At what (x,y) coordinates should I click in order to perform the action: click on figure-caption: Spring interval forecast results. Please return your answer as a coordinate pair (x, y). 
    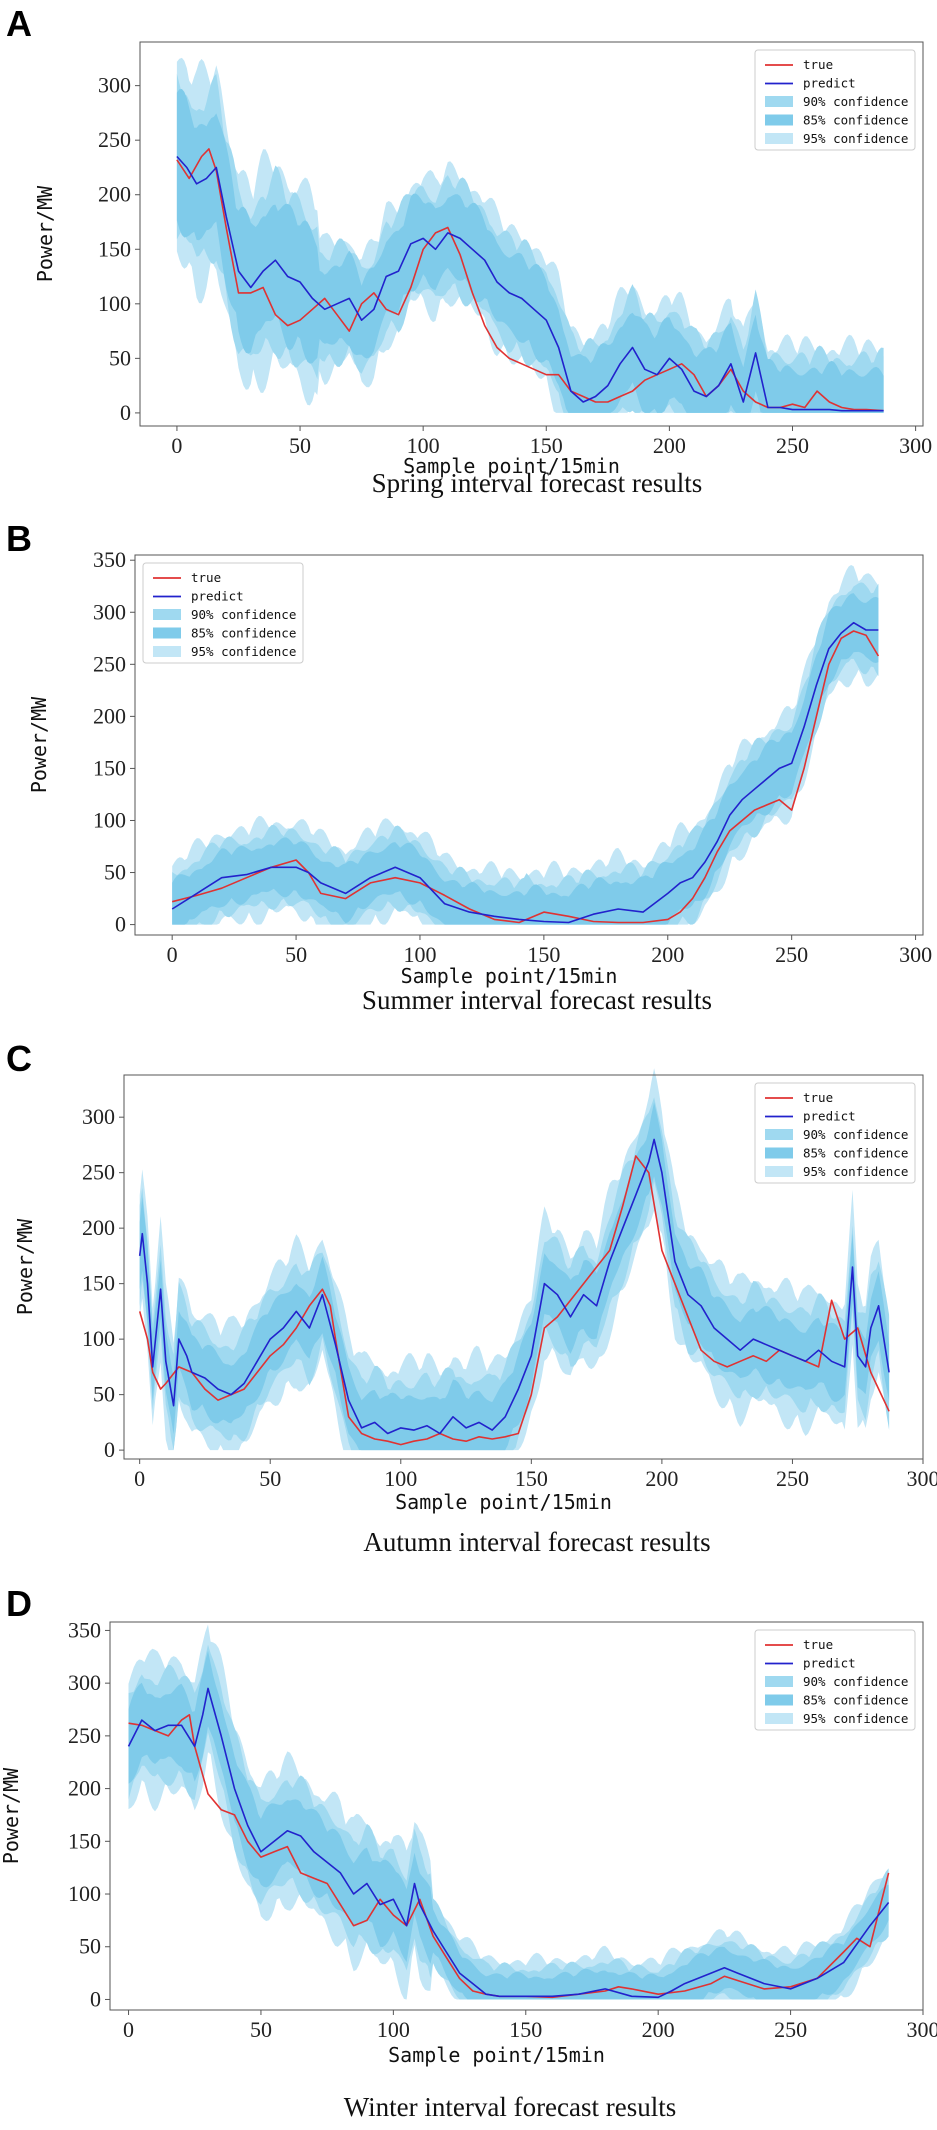
    Looking at the image, I should click on (537, 483).